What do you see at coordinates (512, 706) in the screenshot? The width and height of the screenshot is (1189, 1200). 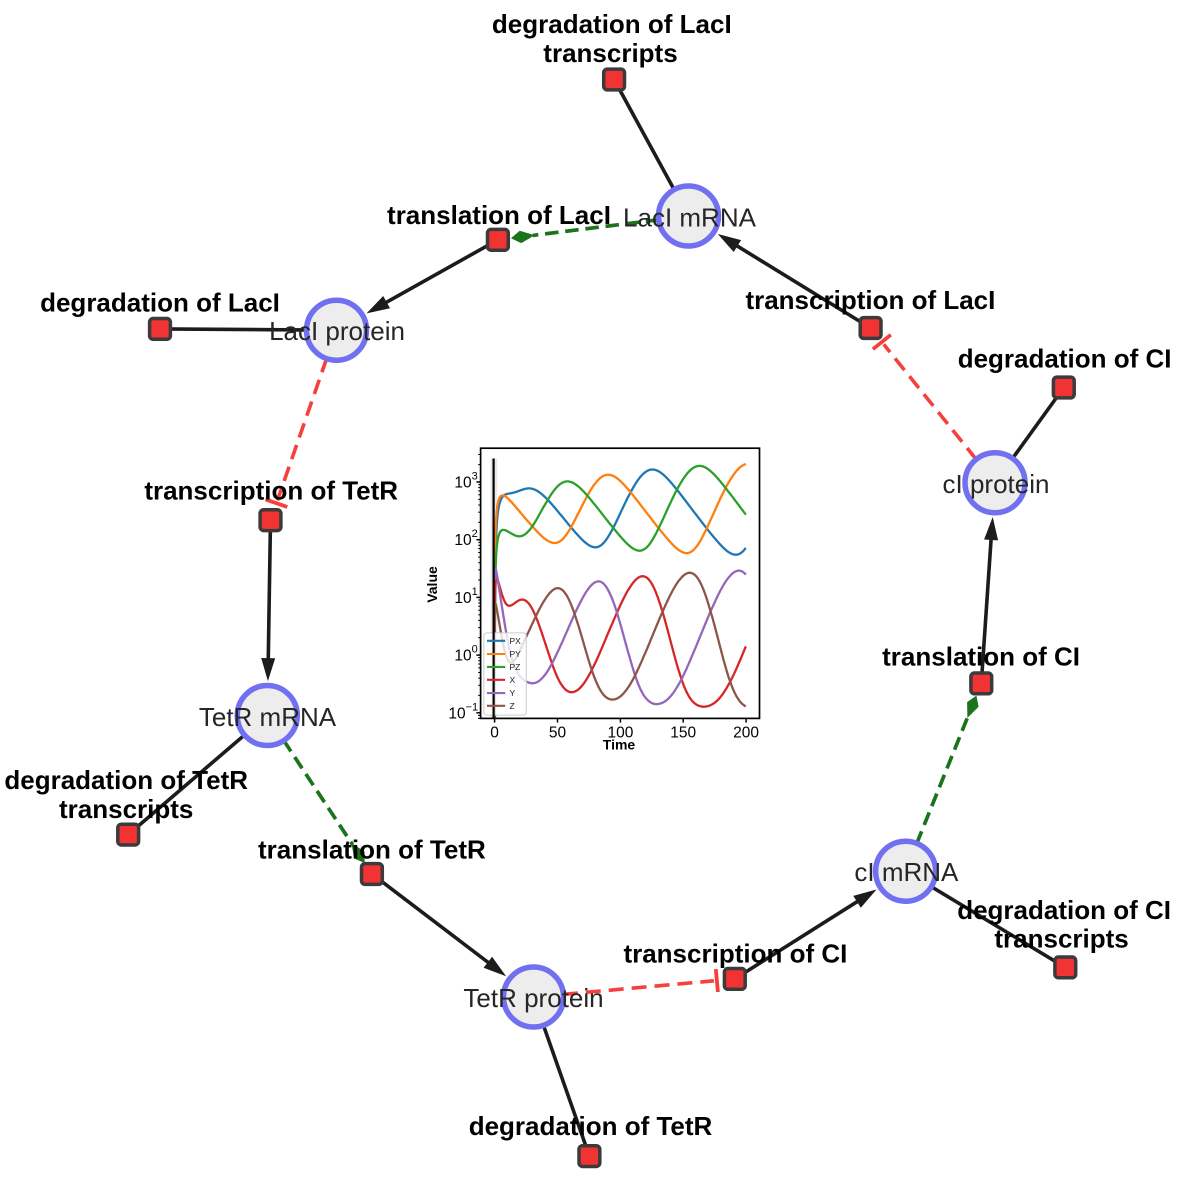 I see `svg-text: Z` at bounding box center [512, 706].